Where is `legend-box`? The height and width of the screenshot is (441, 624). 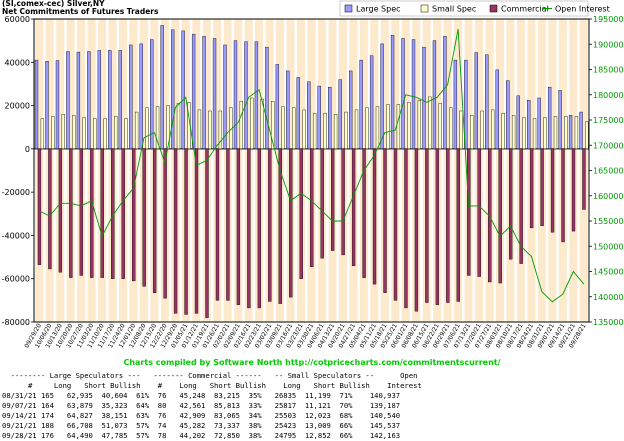
legend-box is located at coordinates (464, 8).